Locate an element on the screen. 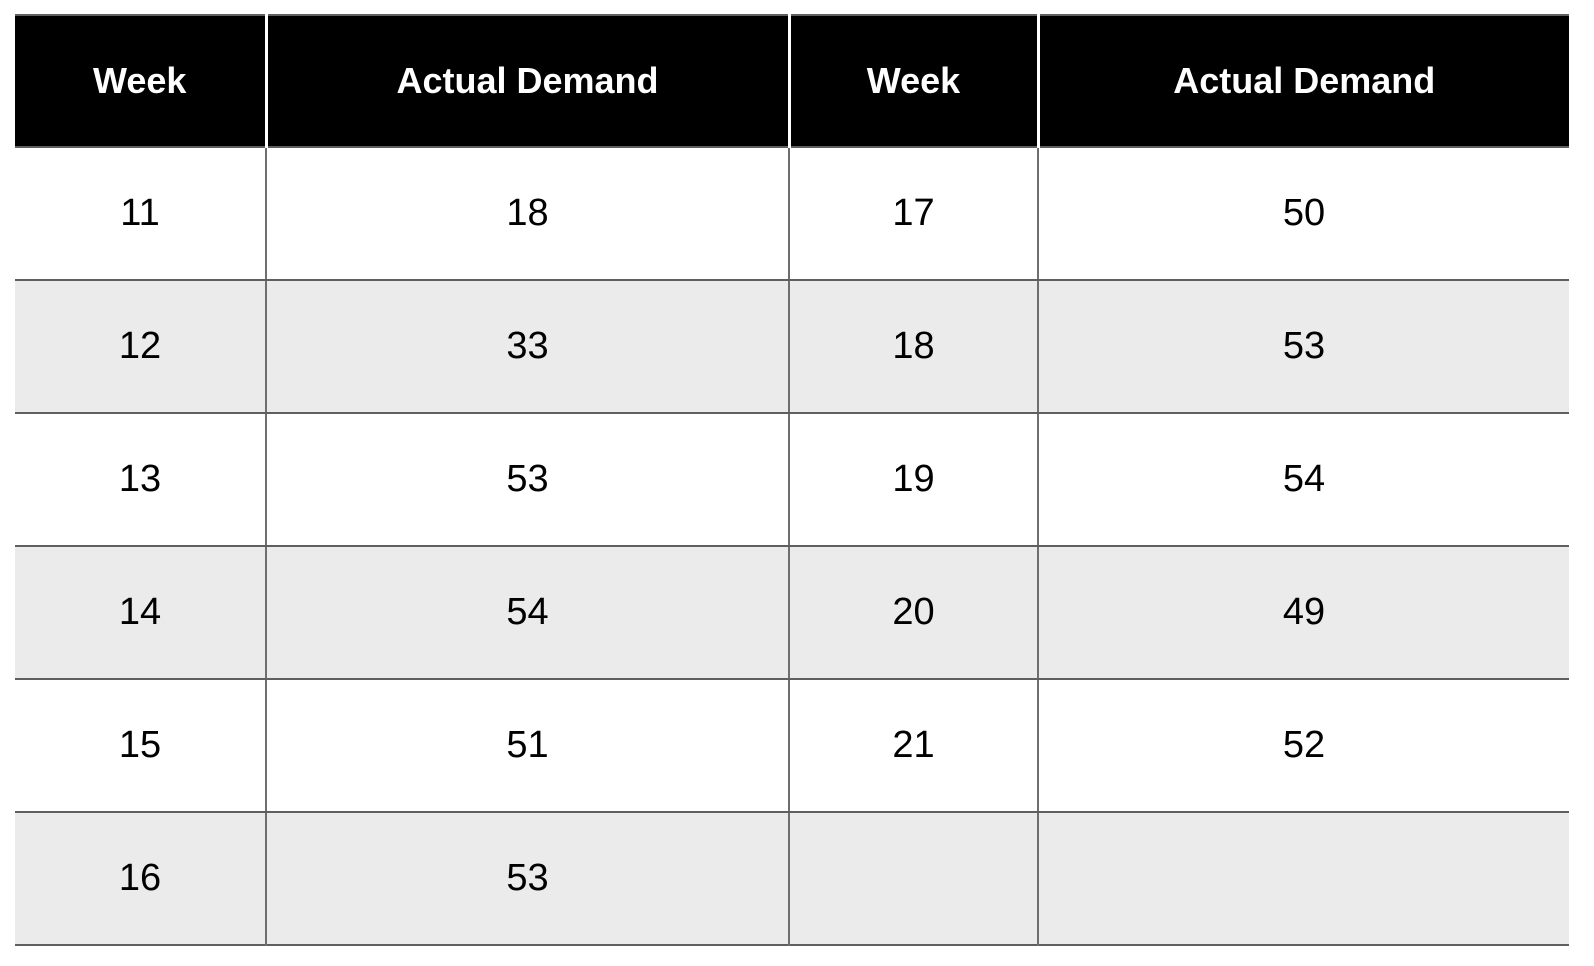 Image resolution: width=1594 pixels, height=966 pixels. table-cell-week: 14 is located at coordinates (140, 613).